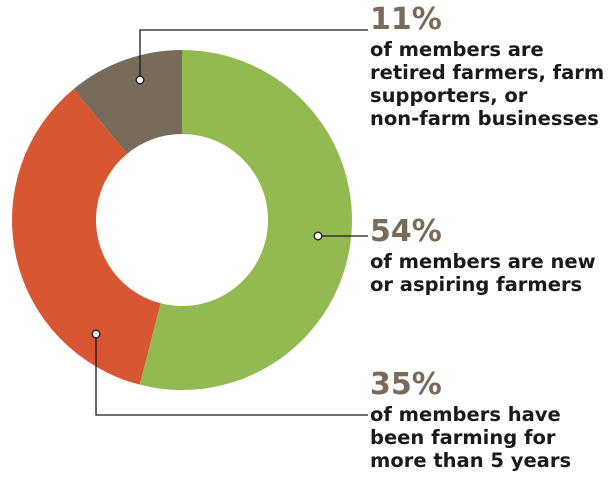 The image size is (614, 499). Describe the element at coordinates (406, 19) in the screenshot. I see `callout-percent: 11%` at that location.